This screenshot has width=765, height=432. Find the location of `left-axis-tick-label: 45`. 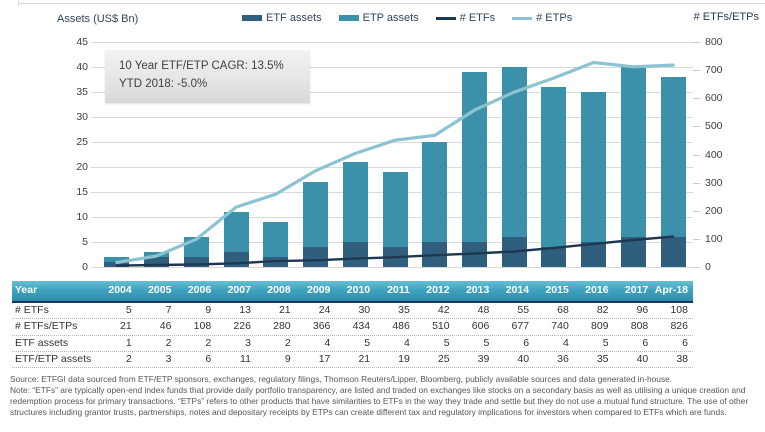

left-axis-tick-label: 45 is located at coordinates (82, 42).